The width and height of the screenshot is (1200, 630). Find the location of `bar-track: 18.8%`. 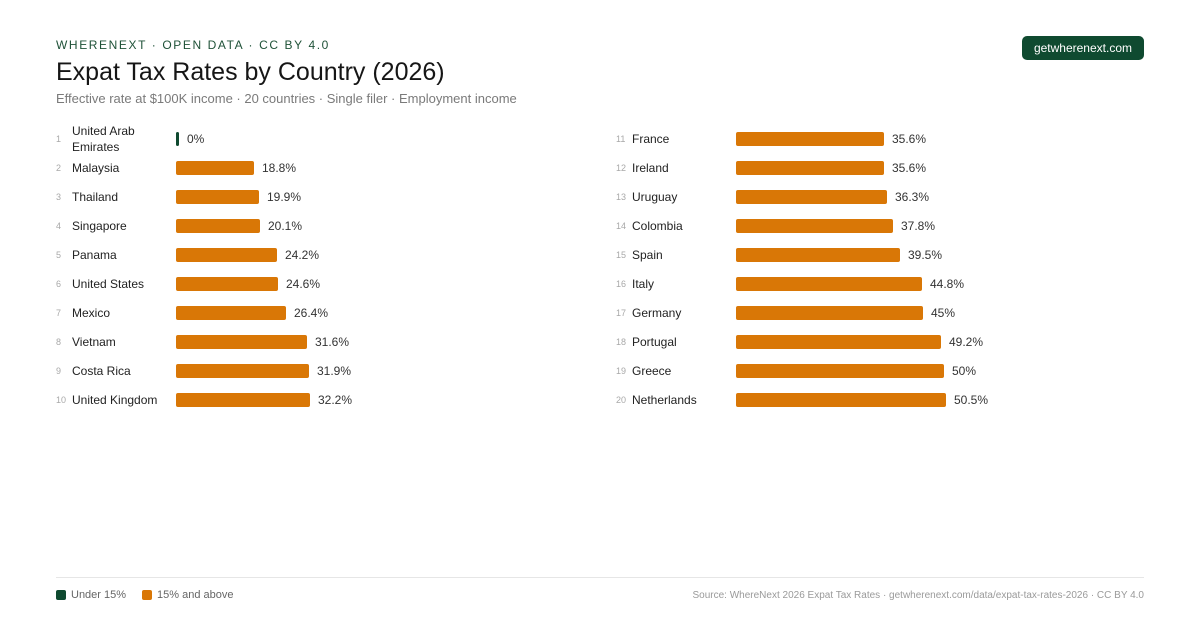

bar-track: 18.8% is located at coordinates (396, 167).